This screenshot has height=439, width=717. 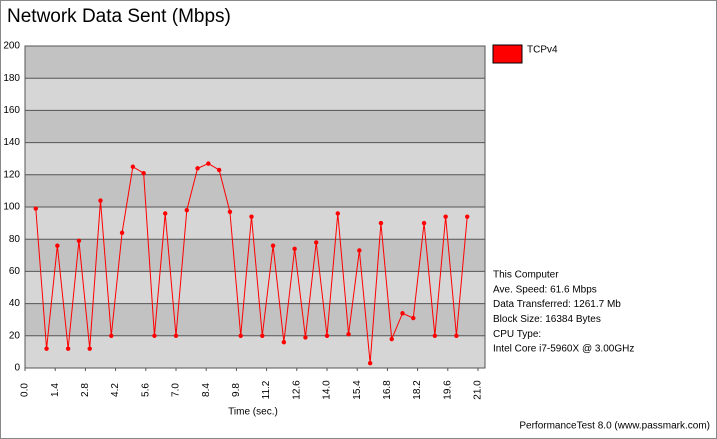 I want to click on x-tick-label: 7.0, so click(x=176, y=390).